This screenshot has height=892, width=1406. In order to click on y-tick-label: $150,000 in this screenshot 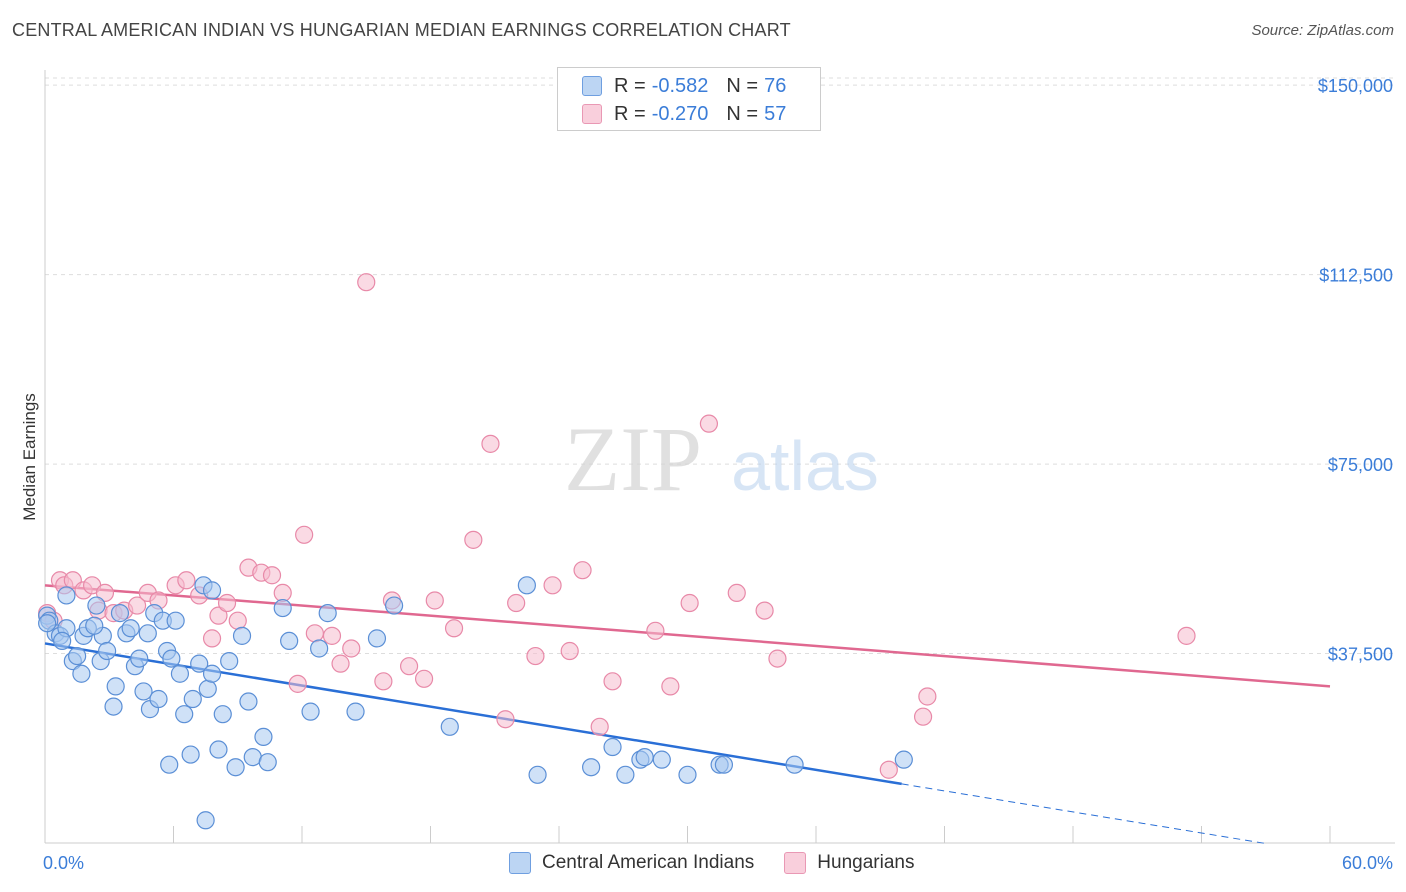, I will do `click(1355, 86)`.